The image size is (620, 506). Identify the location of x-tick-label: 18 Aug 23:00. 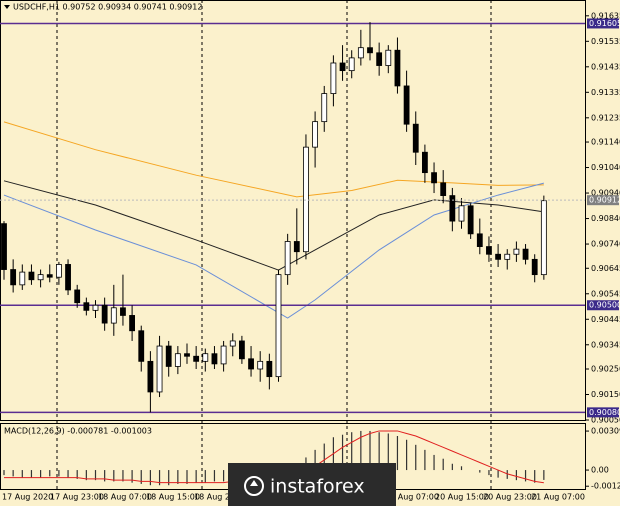
(221, 497).